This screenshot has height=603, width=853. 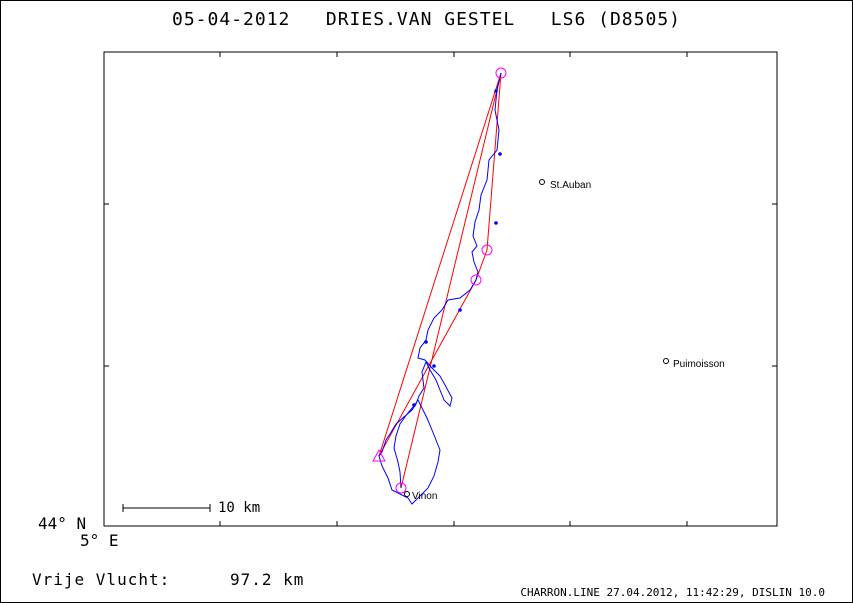 I want to click on town-marker-vinon, so click(x=407, y=494).